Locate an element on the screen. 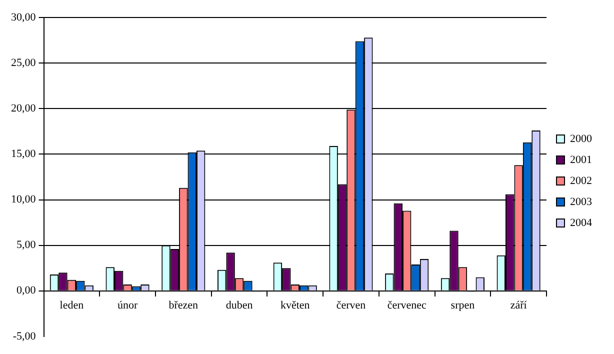  y-tick-label: 20,00 is located at coordinates (23, 108).